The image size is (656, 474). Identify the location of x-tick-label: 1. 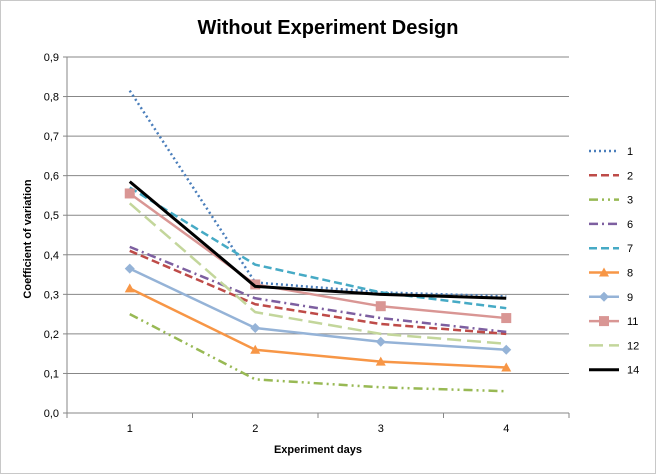
(130, 429).